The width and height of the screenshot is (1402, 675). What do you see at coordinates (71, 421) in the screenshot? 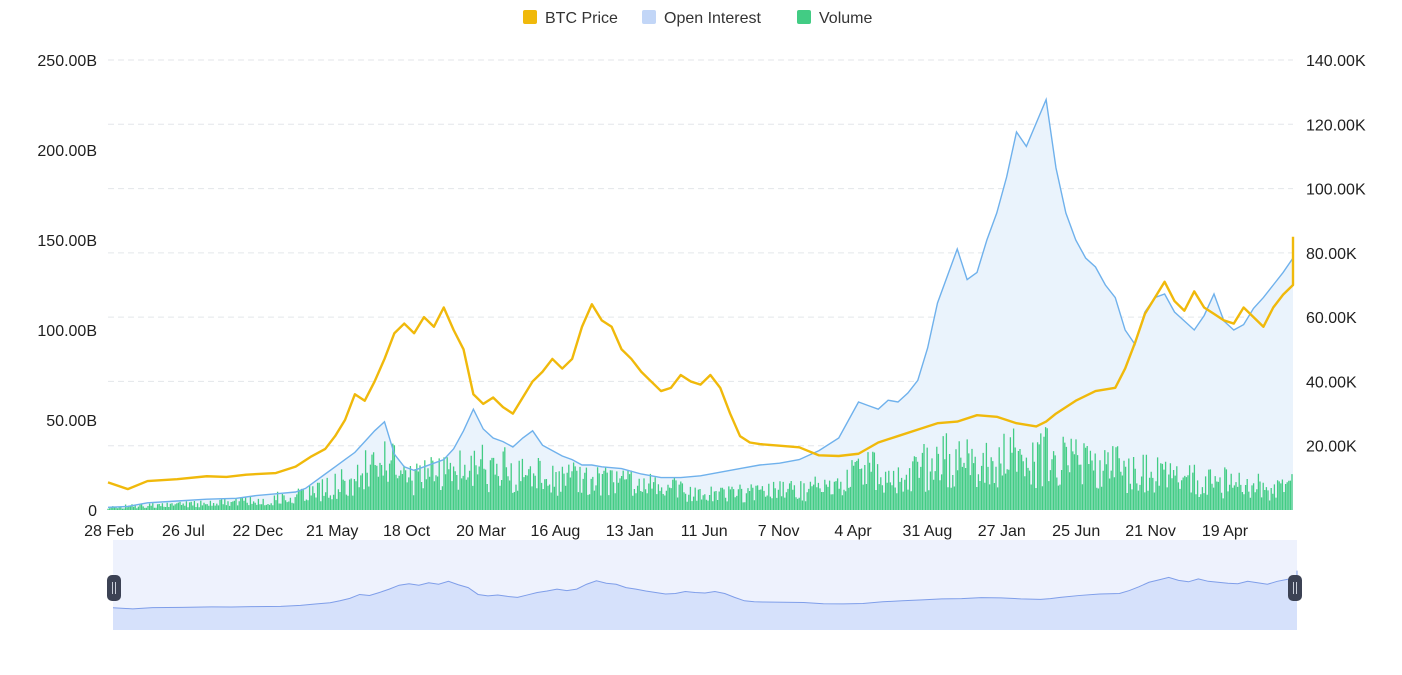
I see `y-left-tick-label: 50.00B` at bounding box center [71, 421].